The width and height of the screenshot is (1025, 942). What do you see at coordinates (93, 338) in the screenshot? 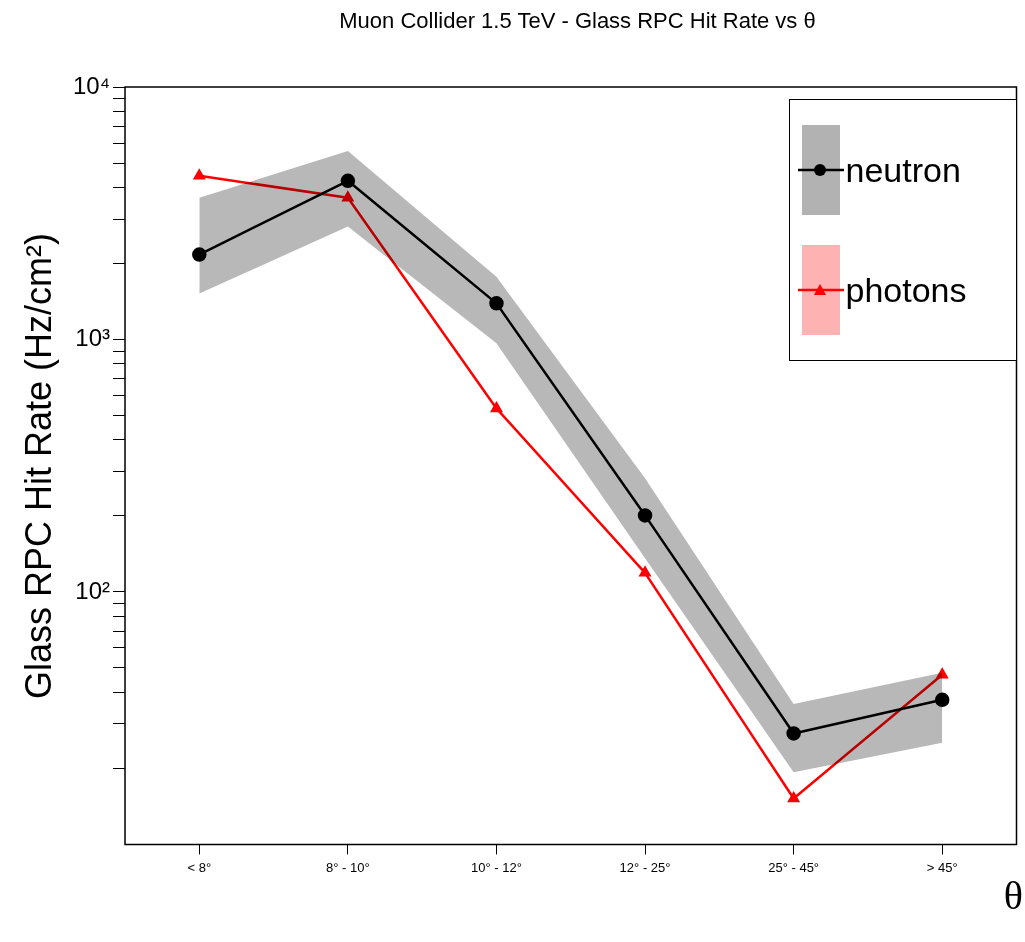
I see `y-tick-label: 10³` at bounding box center [93, 338].